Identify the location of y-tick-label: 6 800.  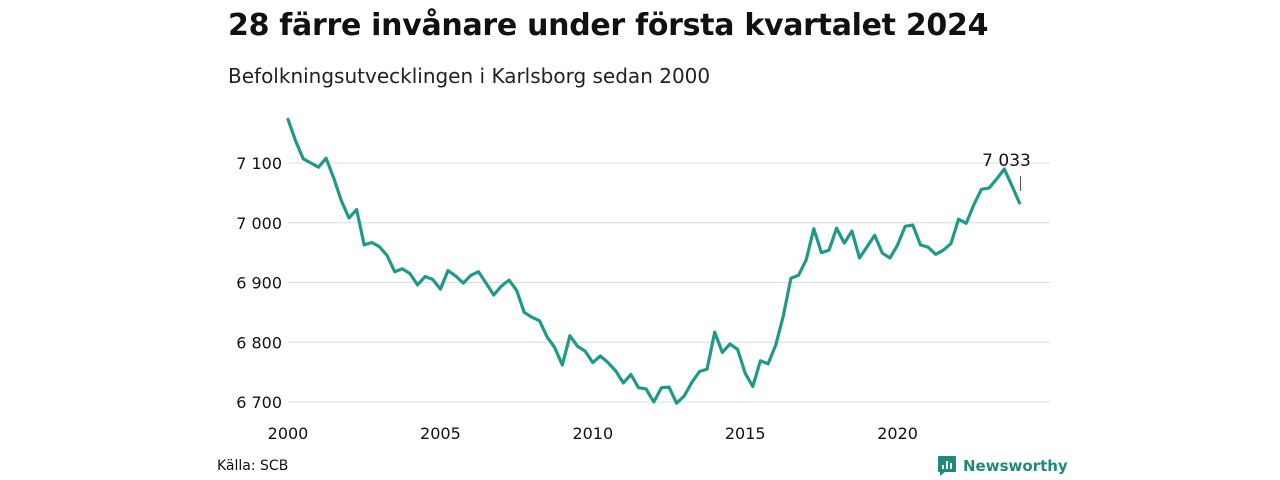
(259, 342).